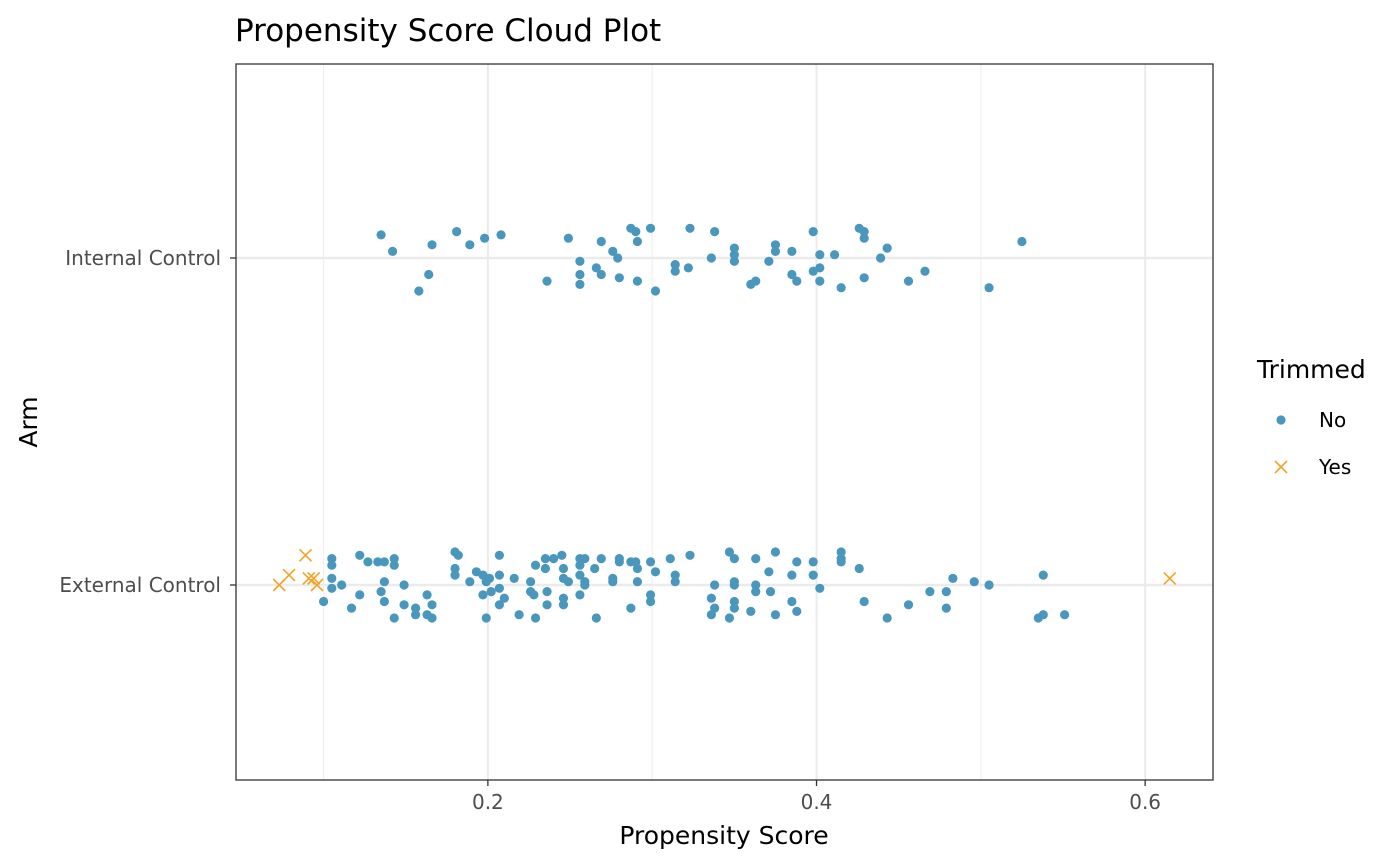  I want to click on y-tick-label: External Control, so click(140, 585).